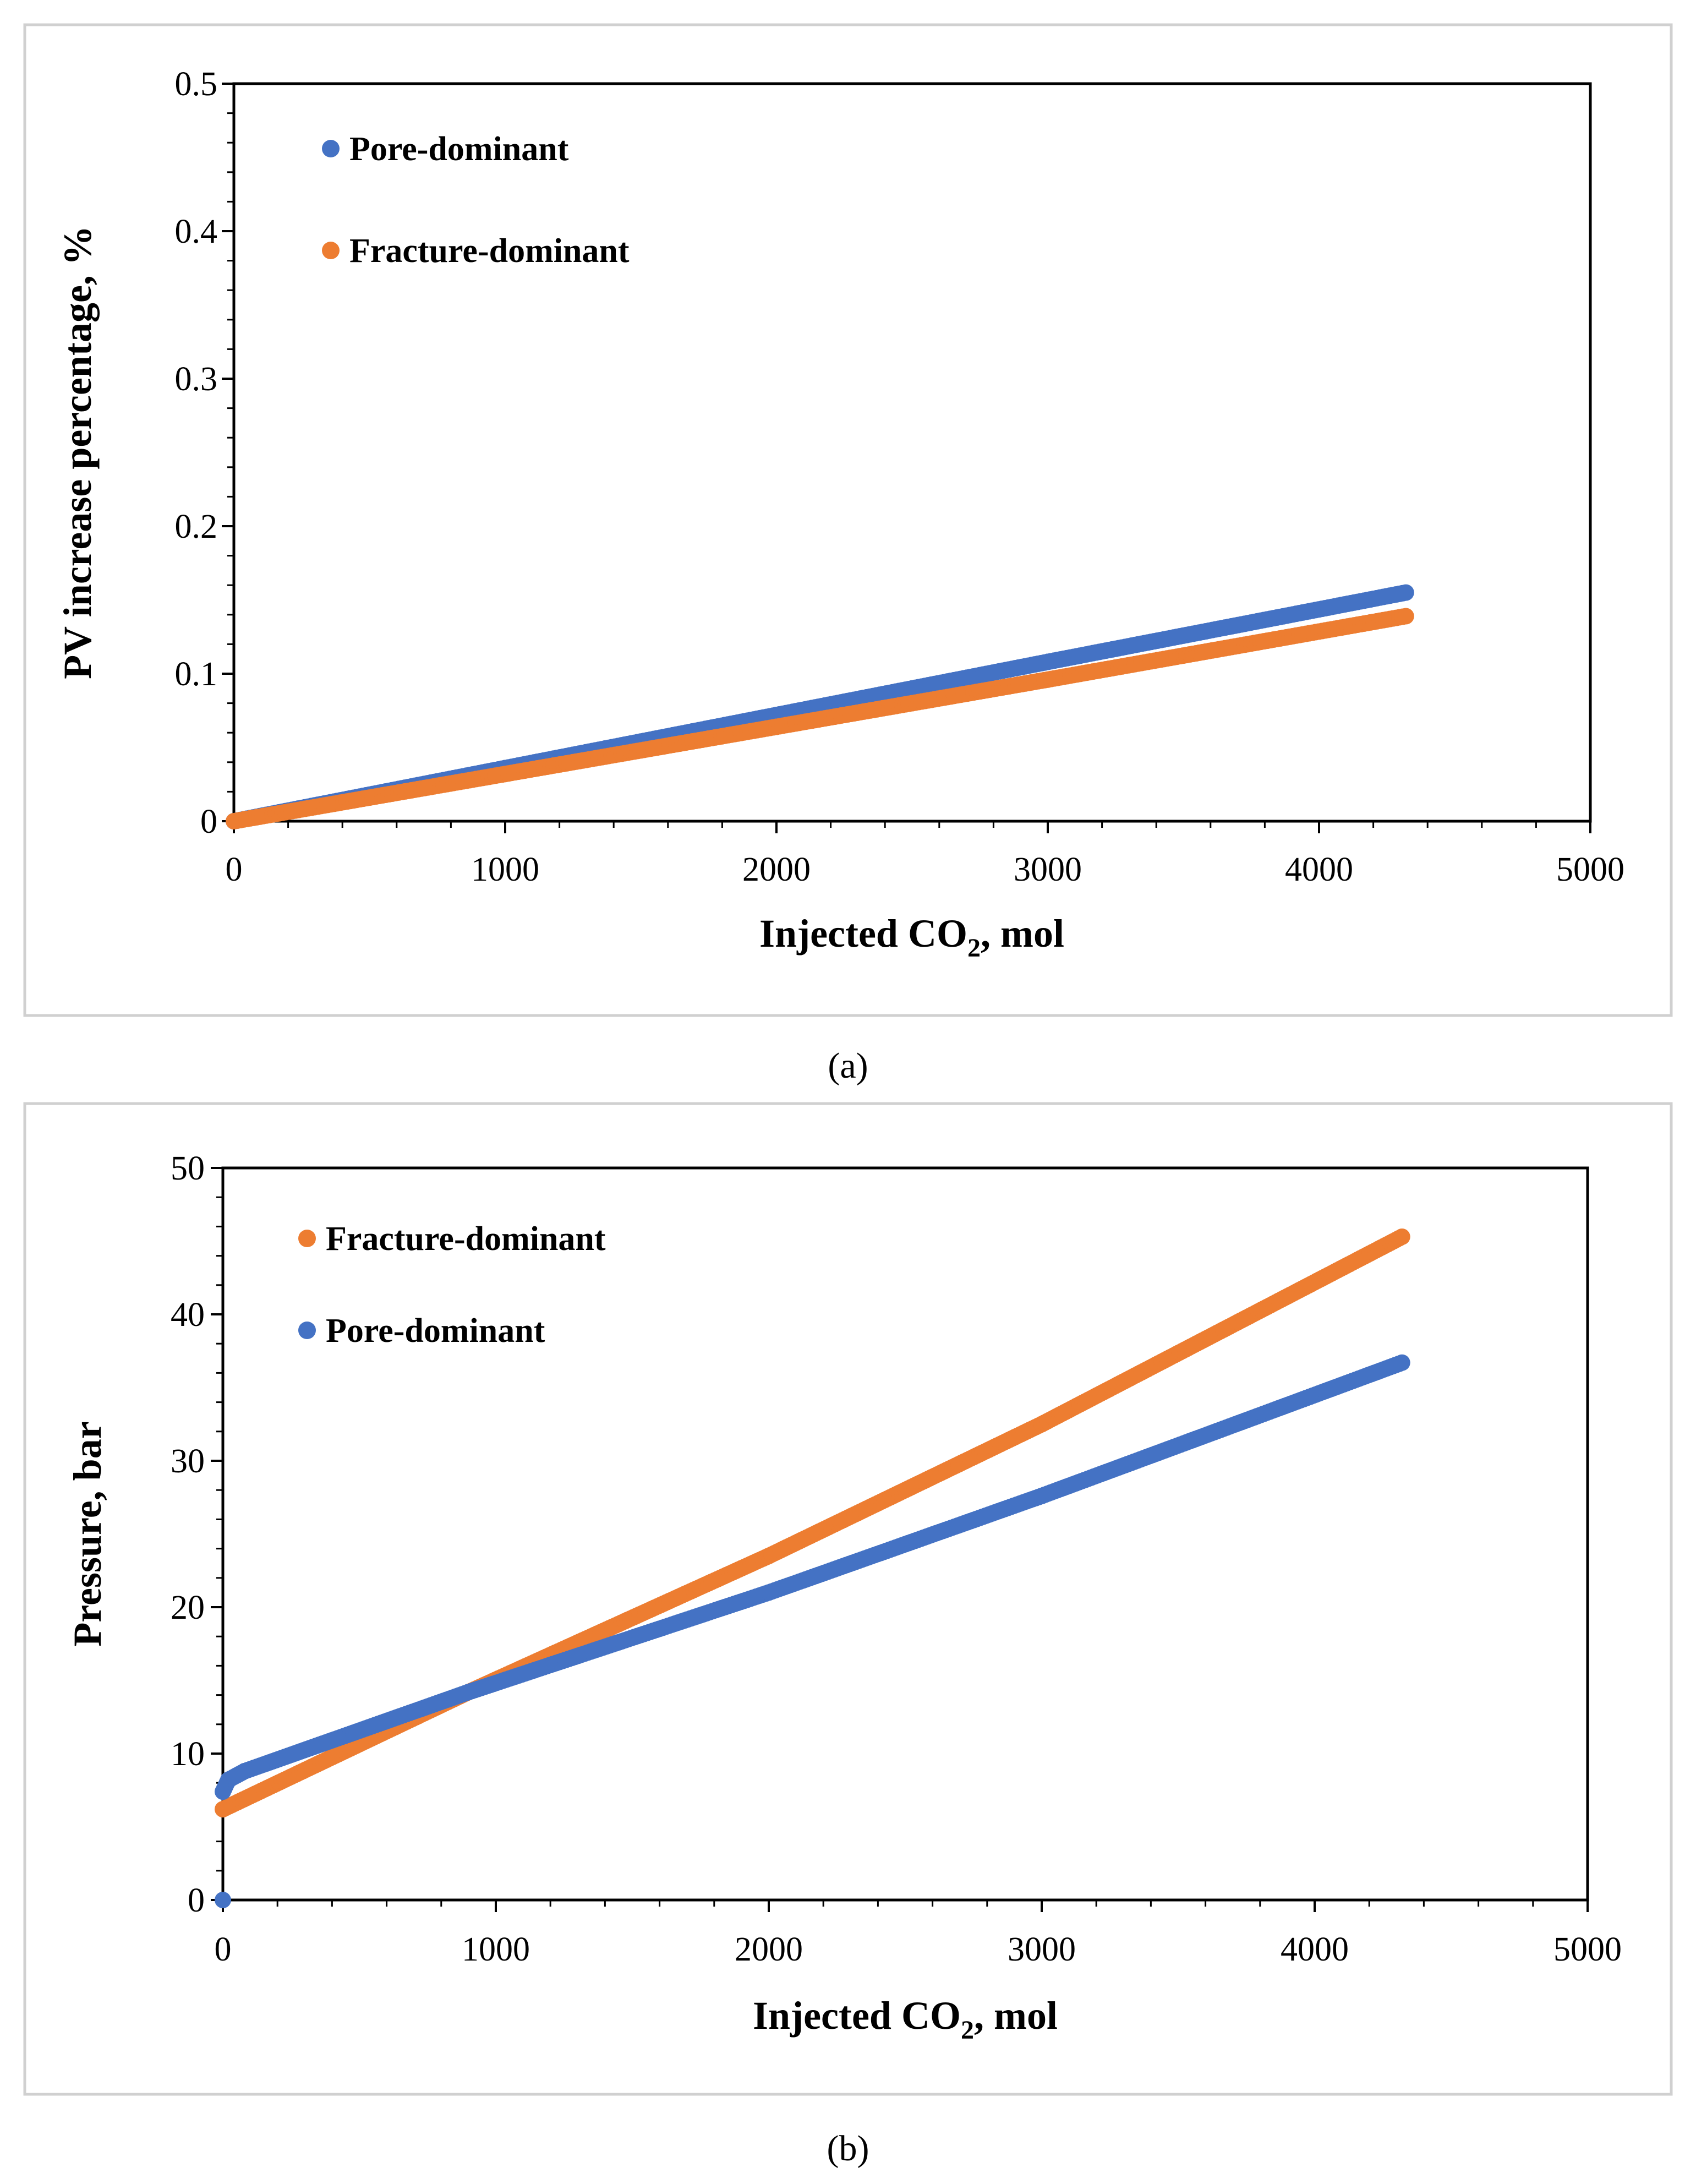 The width and height of the screenshot is (1696, 2184). I want to click on x-axis-ticks-b: 0 1000 2000 3000 4000 5000, so click(918, 1934).